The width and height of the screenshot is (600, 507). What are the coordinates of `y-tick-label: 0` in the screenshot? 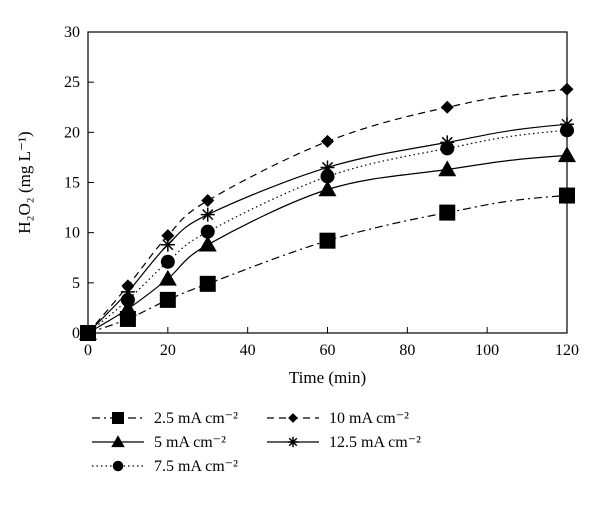 It's located at (76, 333).